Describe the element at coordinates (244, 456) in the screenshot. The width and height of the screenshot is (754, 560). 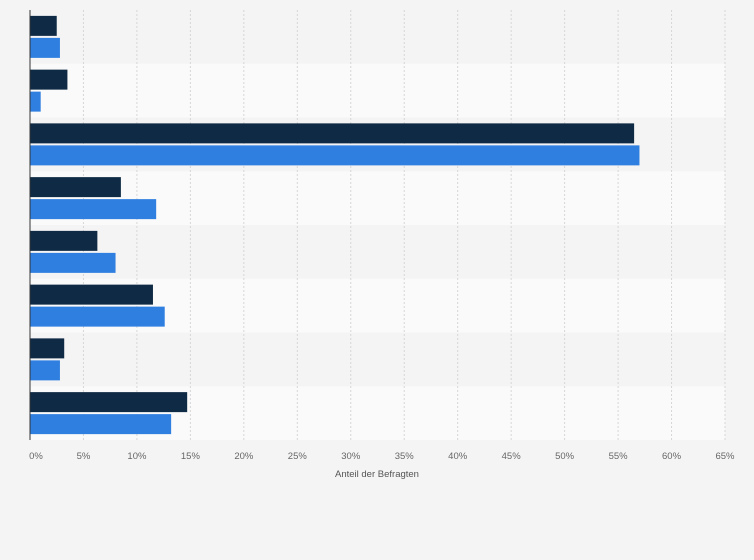
I see `x-tick-label: 20%` at that location.